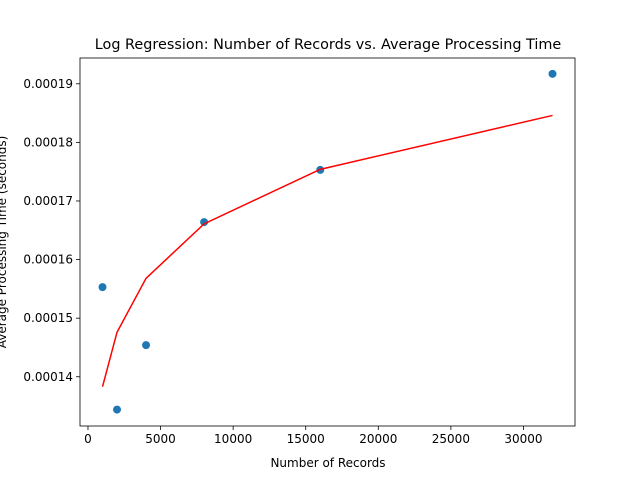 The image size is (640, 480). I want to click on x-tick-label: 10000, so click(233, 439).